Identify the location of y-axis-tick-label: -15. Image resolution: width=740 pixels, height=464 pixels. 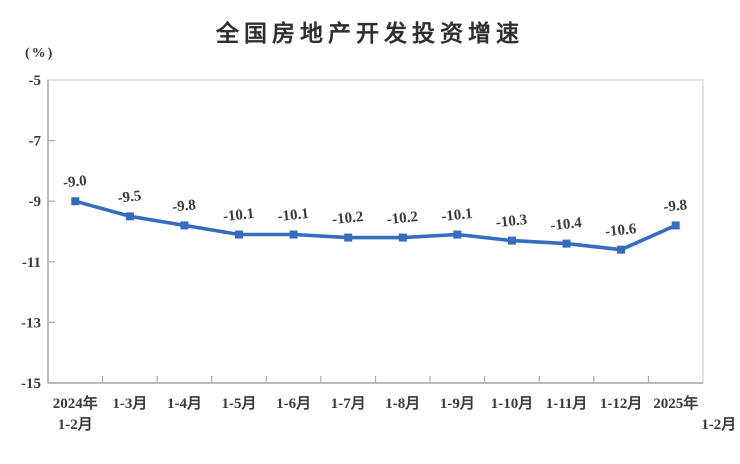
(31, 384).